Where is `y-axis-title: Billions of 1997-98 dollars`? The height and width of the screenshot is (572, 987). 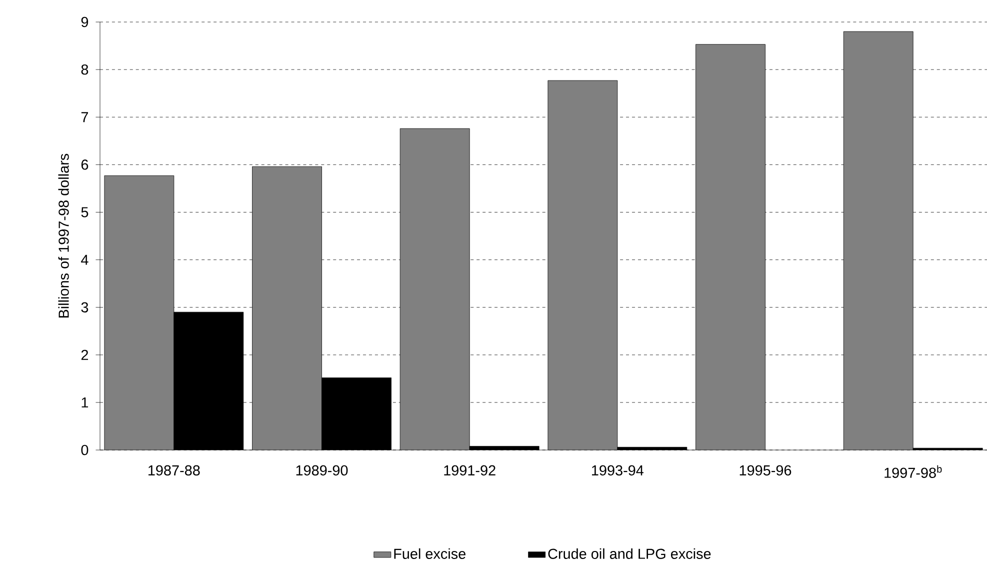
y-axis-title: Billions of 1997-98 dollars is located at coordinates (63, 236).